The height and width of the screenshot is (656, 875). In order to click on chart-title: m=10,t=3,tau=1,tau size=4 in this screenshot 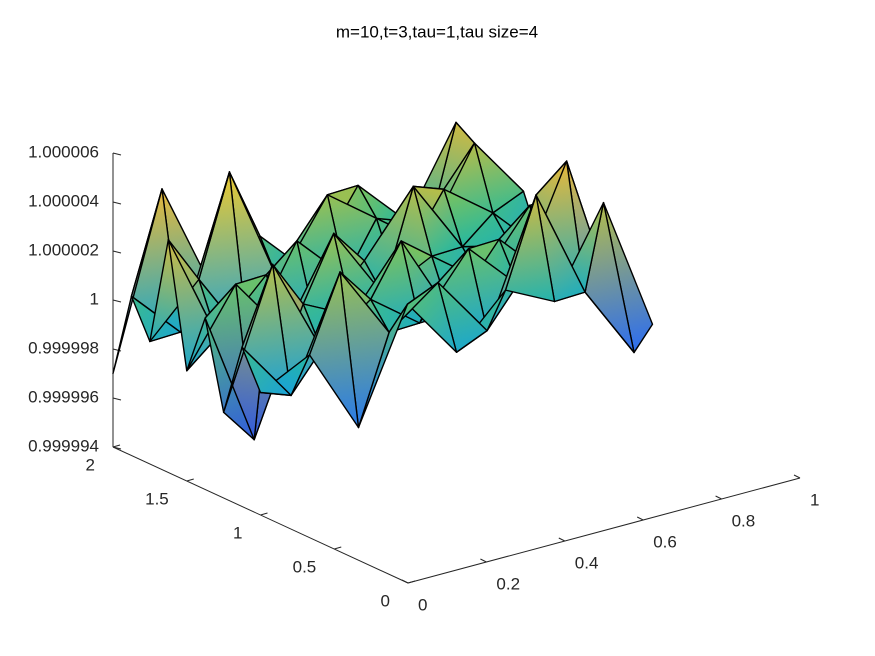, I will do `click(437, 31)`.